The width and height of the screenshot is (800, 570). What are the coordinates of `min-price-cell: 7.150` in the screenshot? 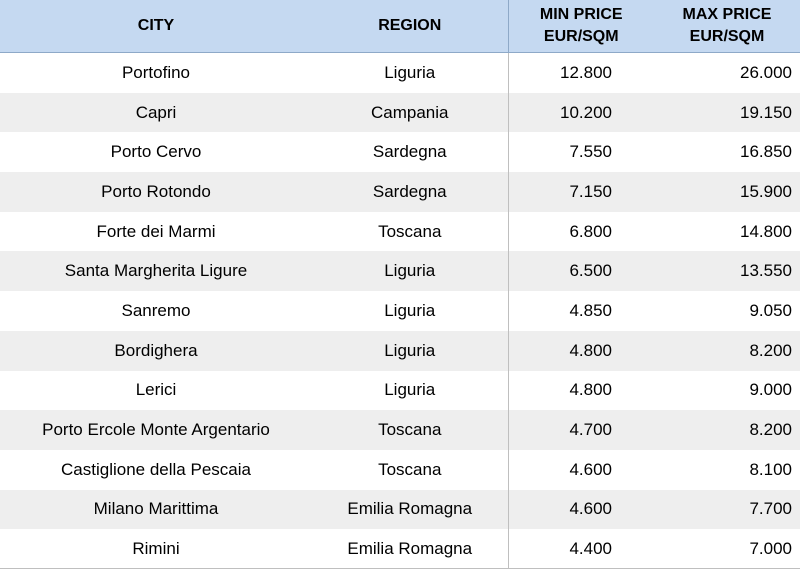 It's located at (580, 192).